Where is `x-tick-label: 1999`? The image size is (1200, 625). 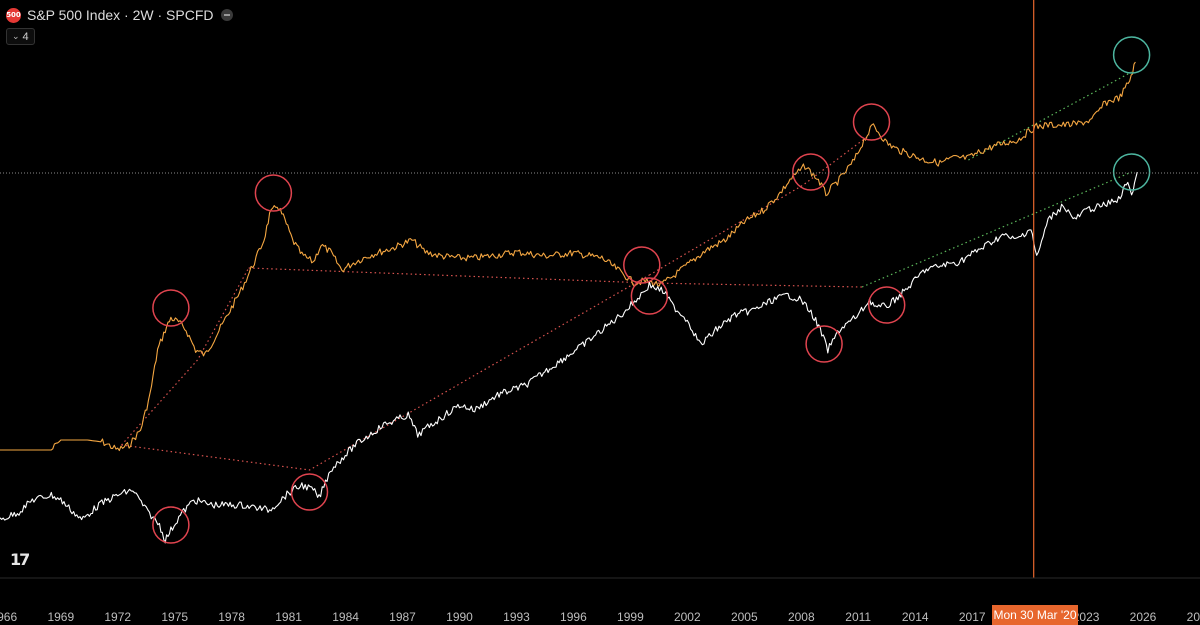
x-tick-label: 1999 is located at coordinates (630, 617).